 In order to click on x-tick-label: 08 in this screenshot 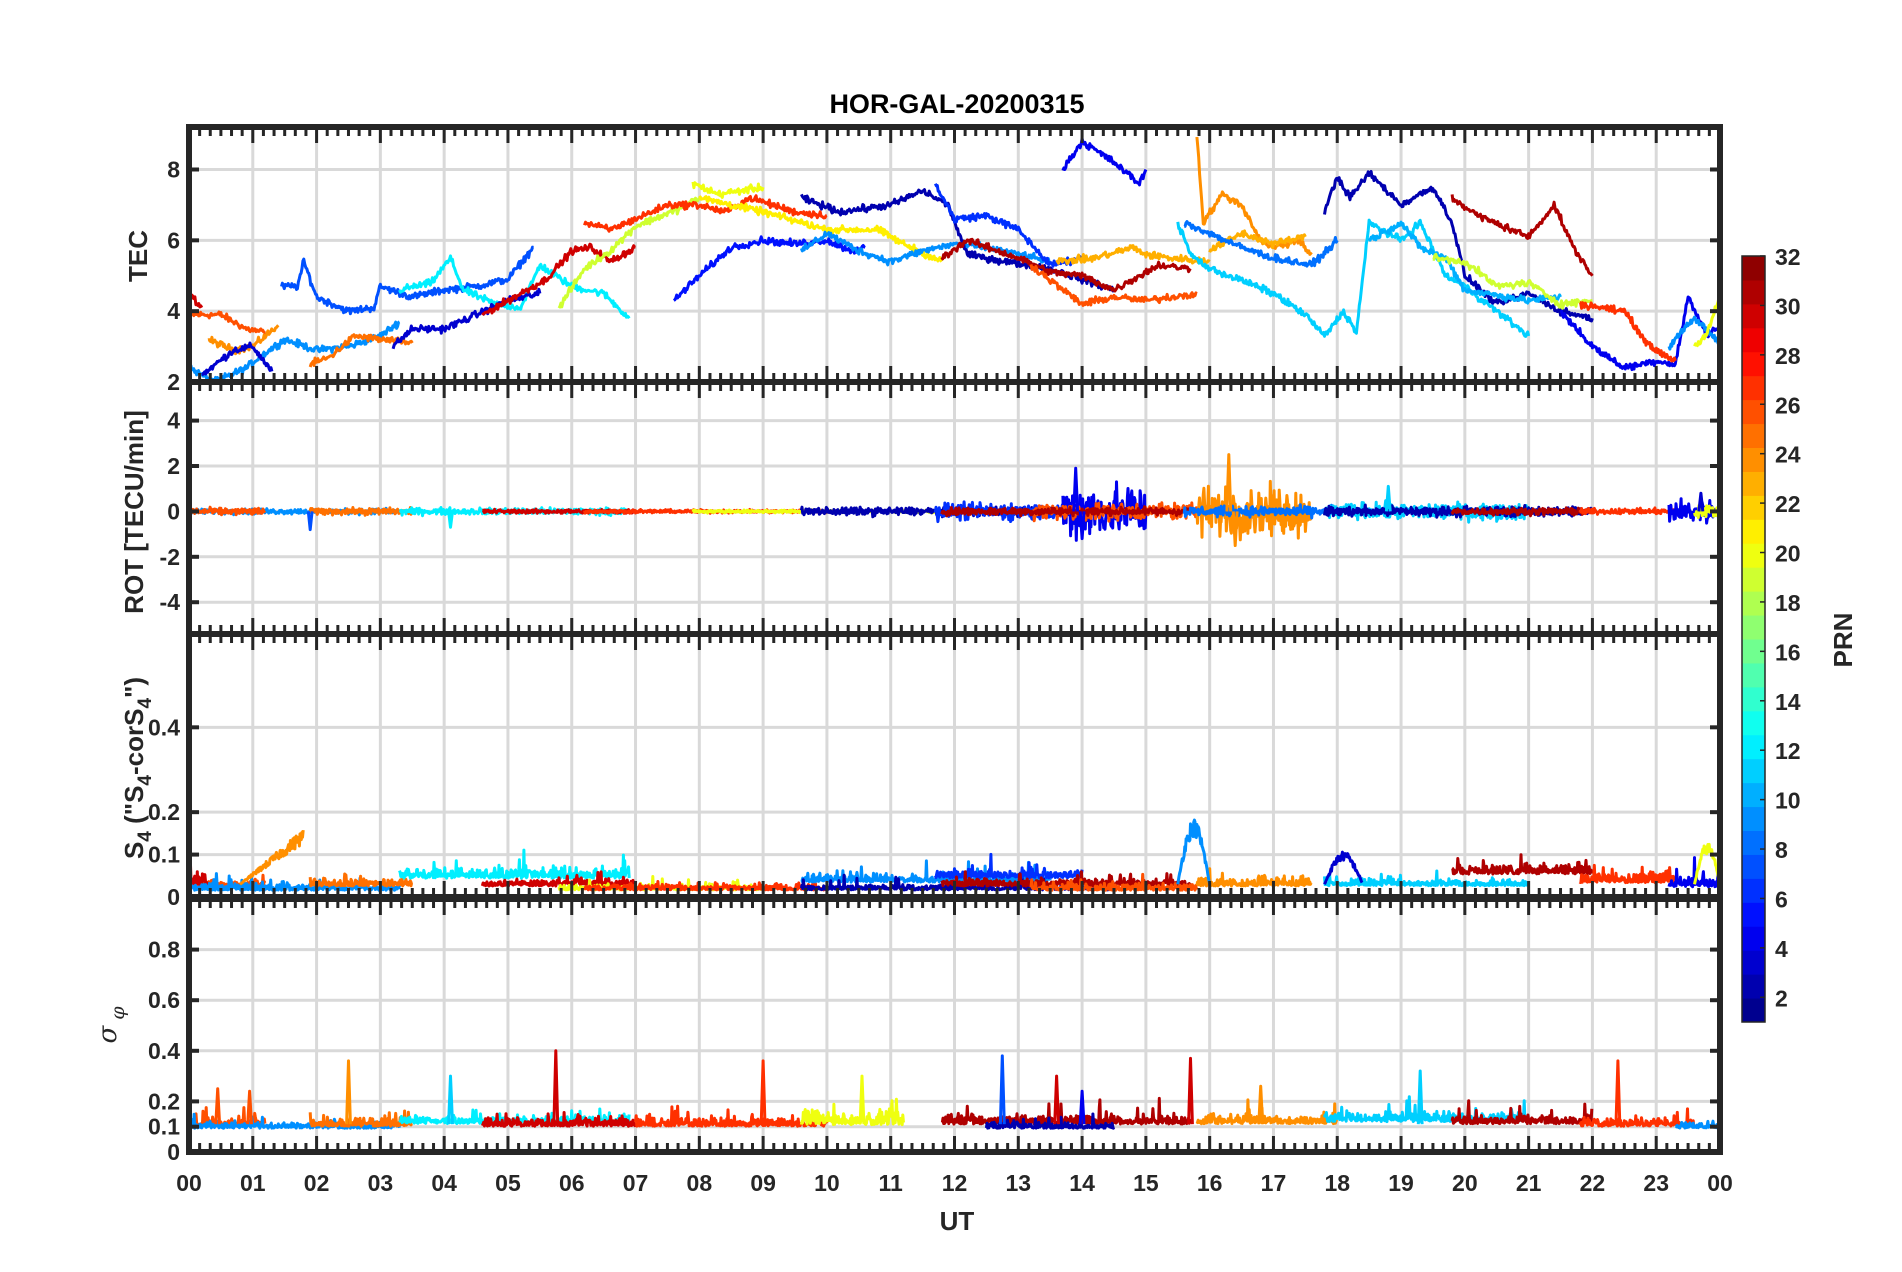, I will do `click(700, 1183)`.